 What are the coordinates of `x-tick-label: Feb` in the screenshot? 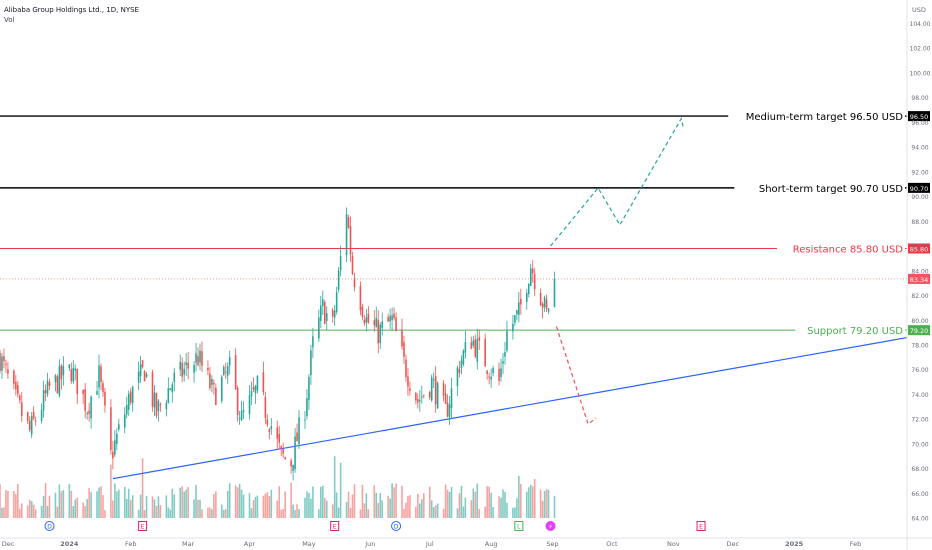 It's located at (856, 544).